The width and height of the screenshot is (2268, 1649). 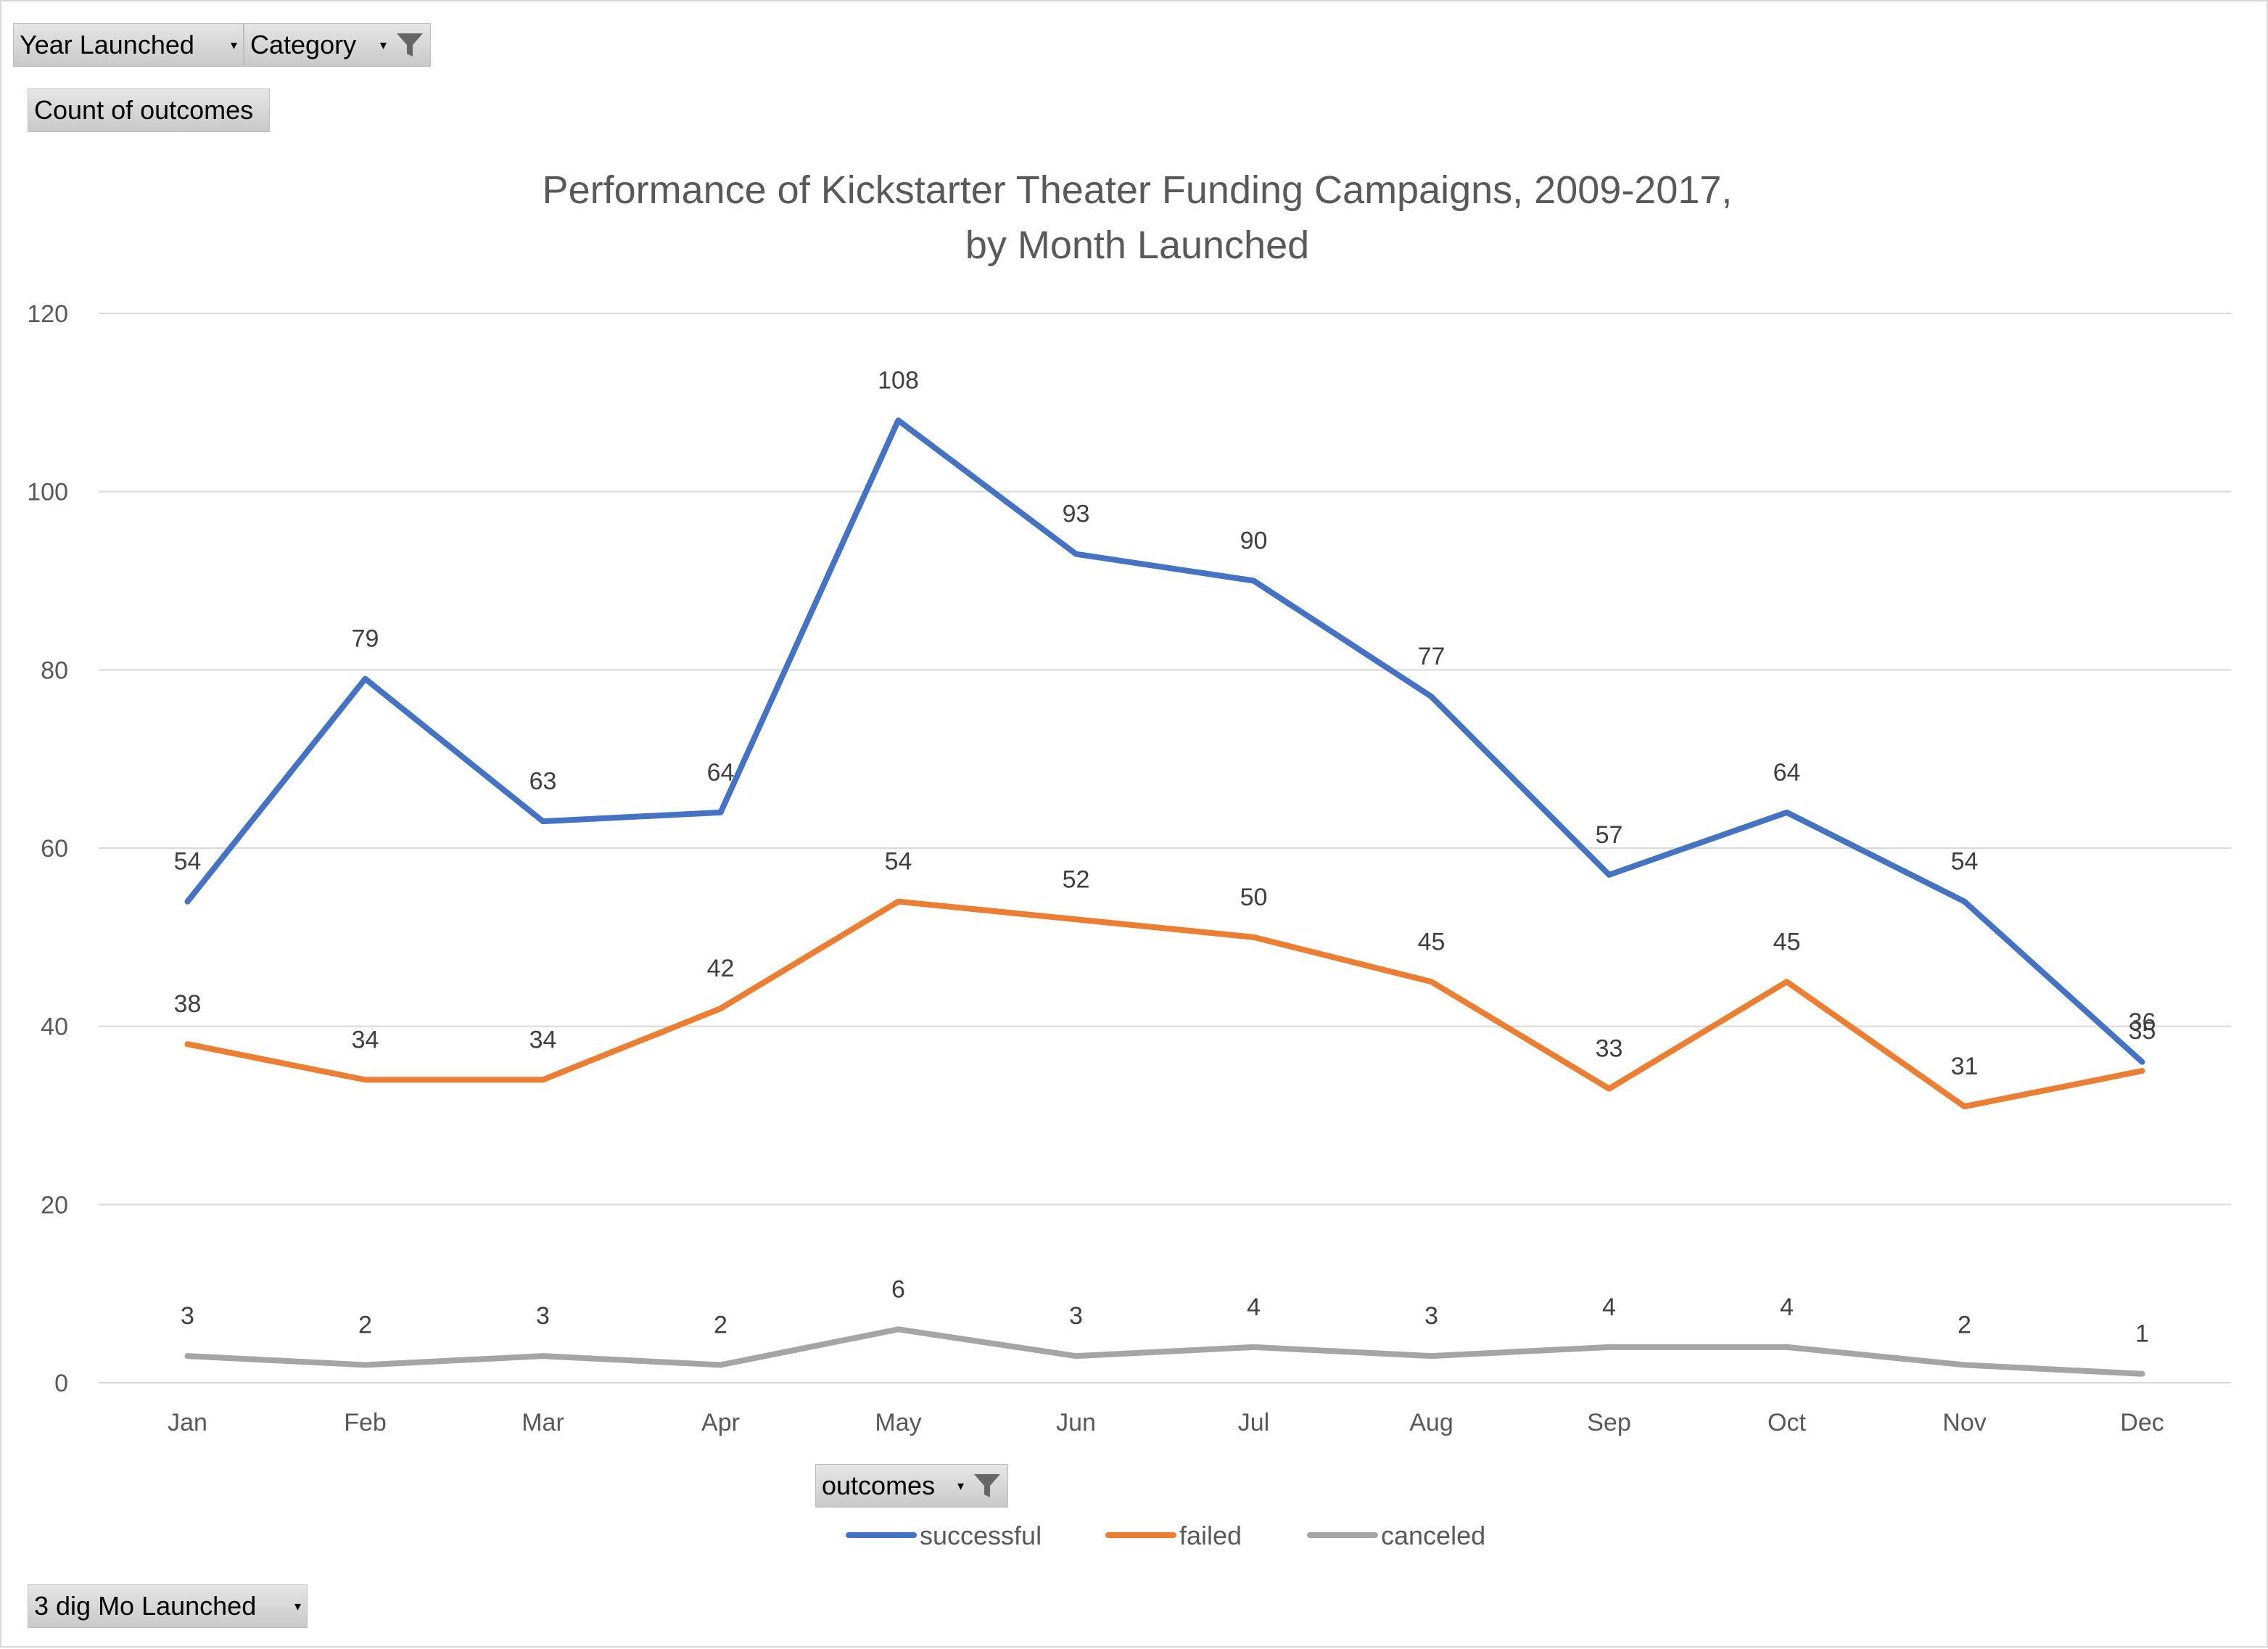 I want to click on month-launched-label: 3 dig Mo Launched, so click(x=145, y=1606).